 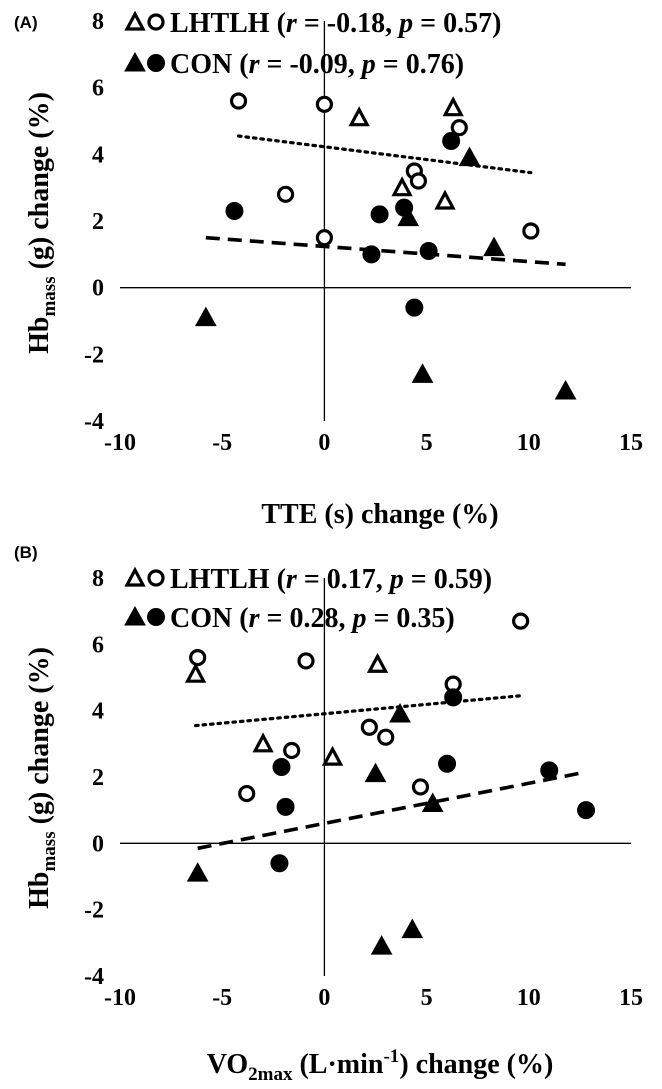 I want to click on panel-label: (B), so click(x=26, y=552).